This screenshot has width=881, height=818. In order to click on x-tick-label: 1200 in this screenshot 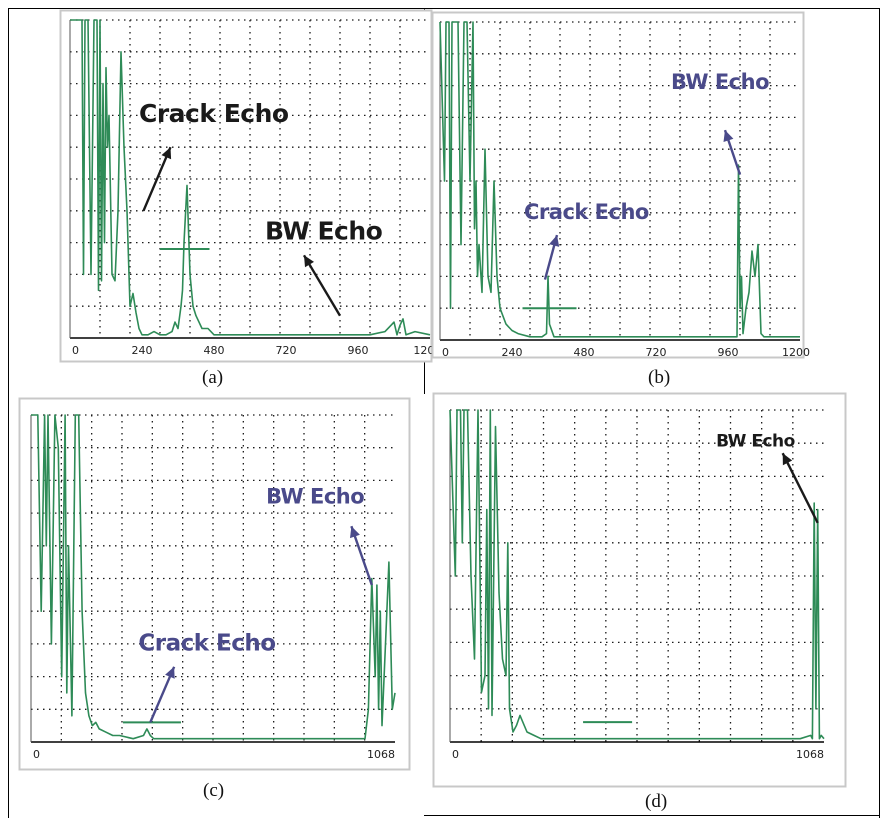, I will do `click(796, 352)`.